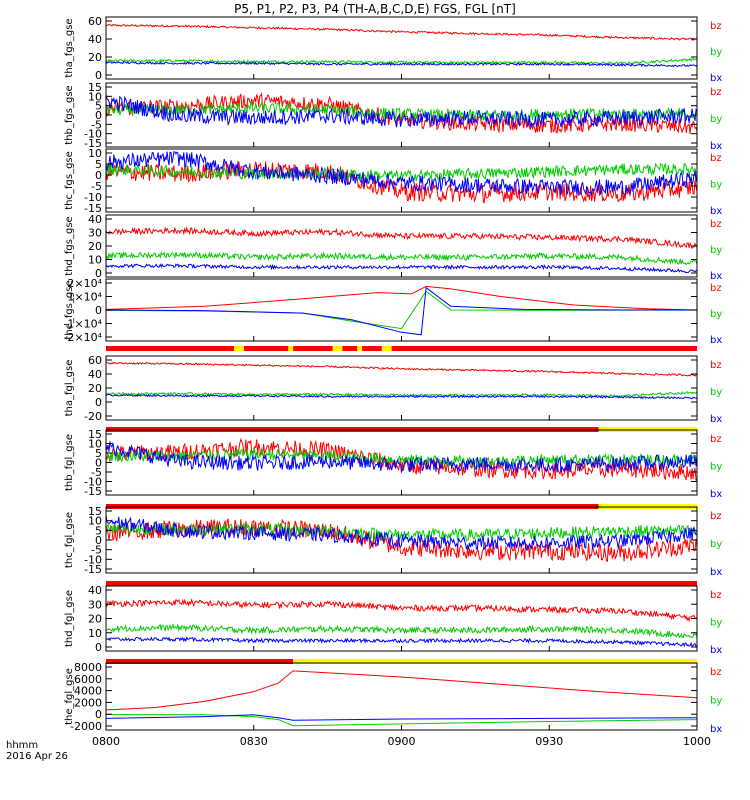  Describe the element at coordinates (69, 696) in the screenshot. I see `y-axis-label: the_fgl_gse` at that location.